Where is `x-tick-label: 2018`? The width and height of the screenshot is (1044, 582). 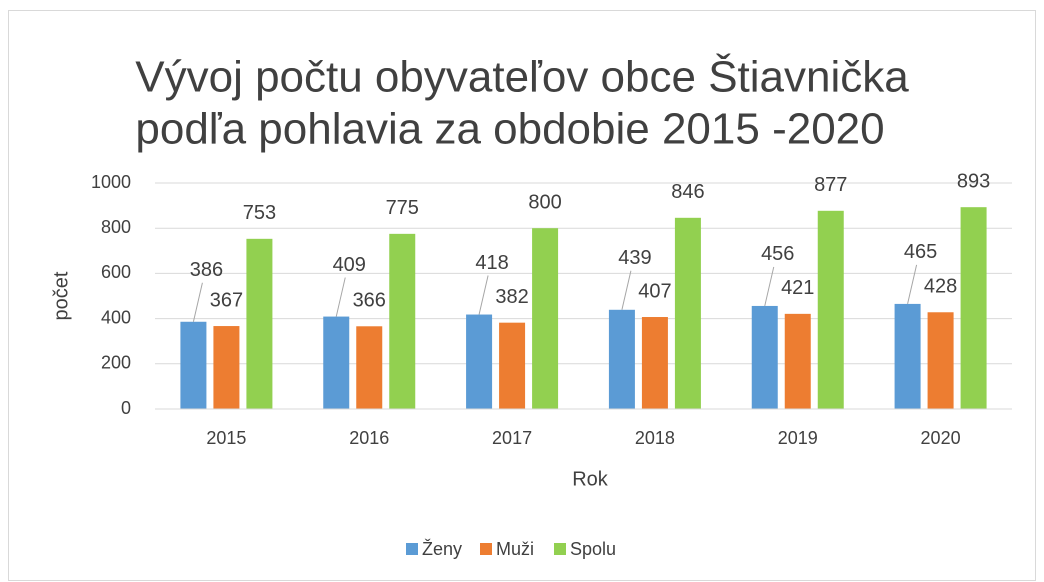 x-tick-label: 2018 is located at coordinates (655, 438).